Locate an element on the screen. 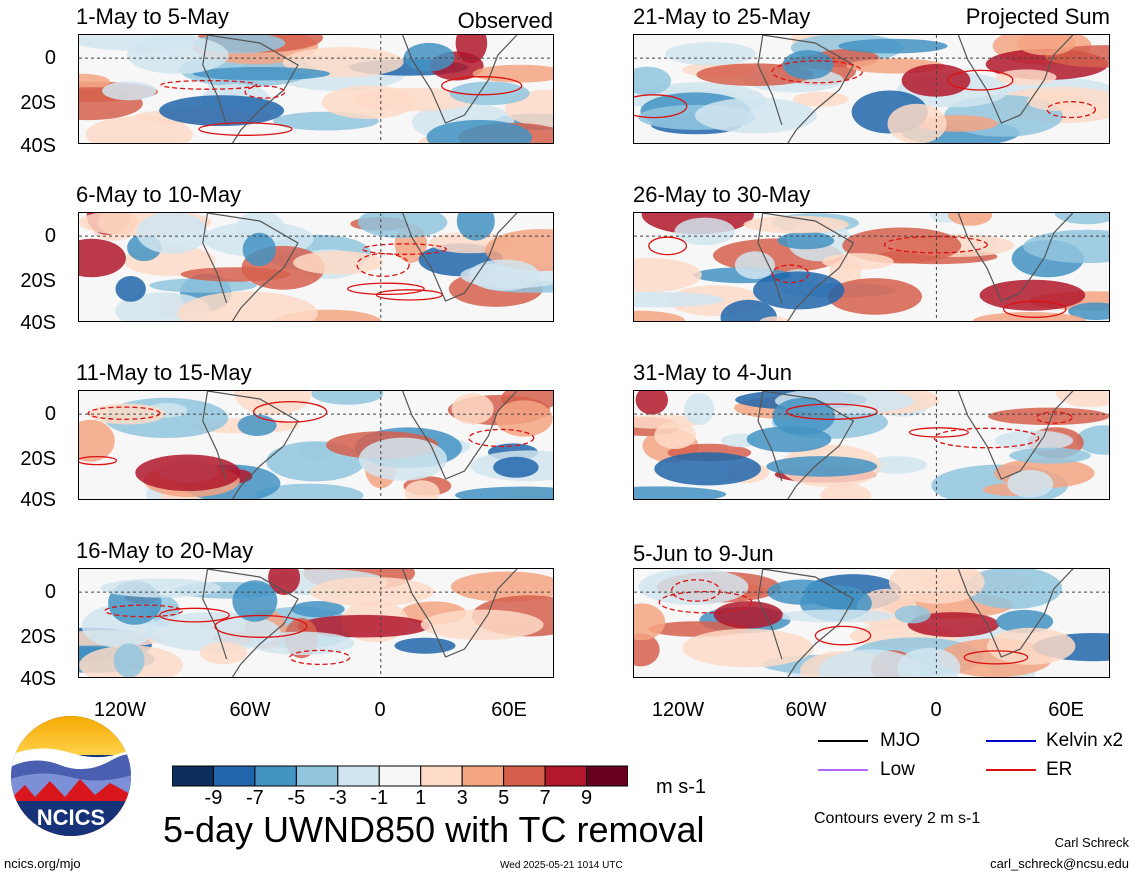 The height and width of the screenshot is (879, 1135). lon-tick-60w: 60W is located at coordinates (250, 710).